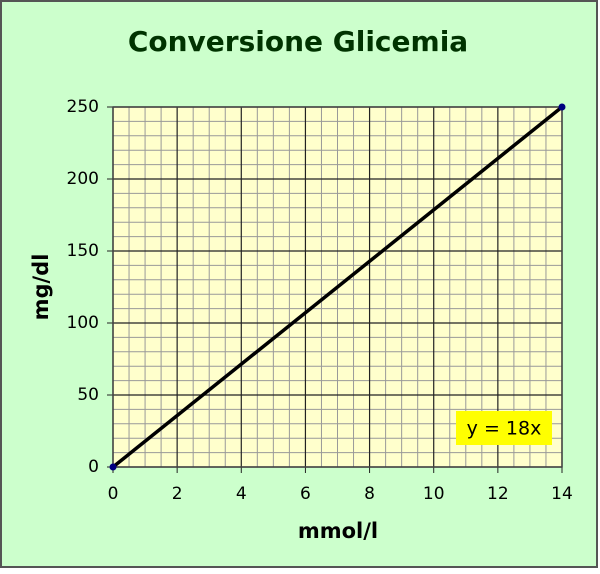  I want to click on x-tick-label: 8, so click(369, 494).